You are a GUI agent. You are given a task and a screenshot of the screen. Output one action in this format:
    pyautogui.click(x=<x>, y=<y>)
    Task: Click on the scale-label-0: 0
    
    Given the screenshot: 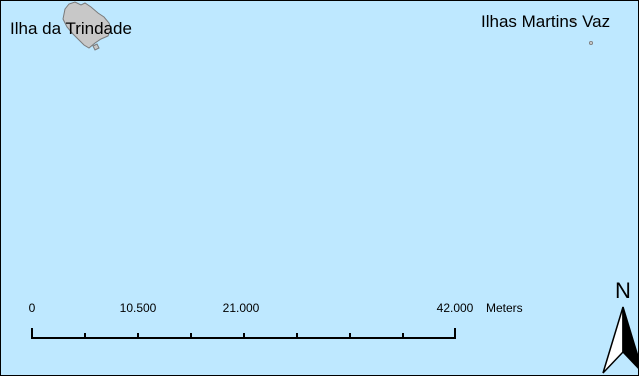 What is the action you would take?
    pyautogui.click(x=32, y=308)
    